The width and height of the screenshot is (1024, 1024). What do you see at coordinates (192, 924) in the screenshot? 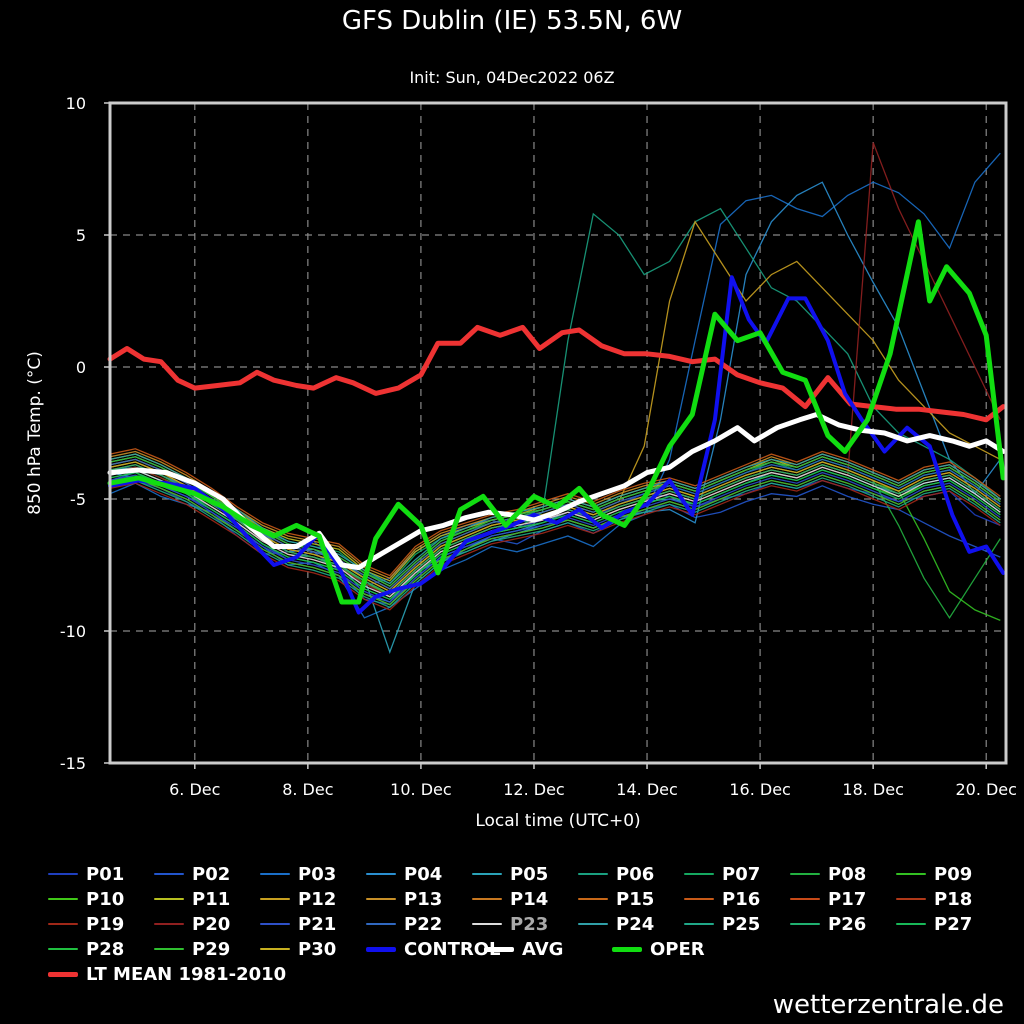
I see `legend-item-p20: P20` at bounding box center [192, 924].